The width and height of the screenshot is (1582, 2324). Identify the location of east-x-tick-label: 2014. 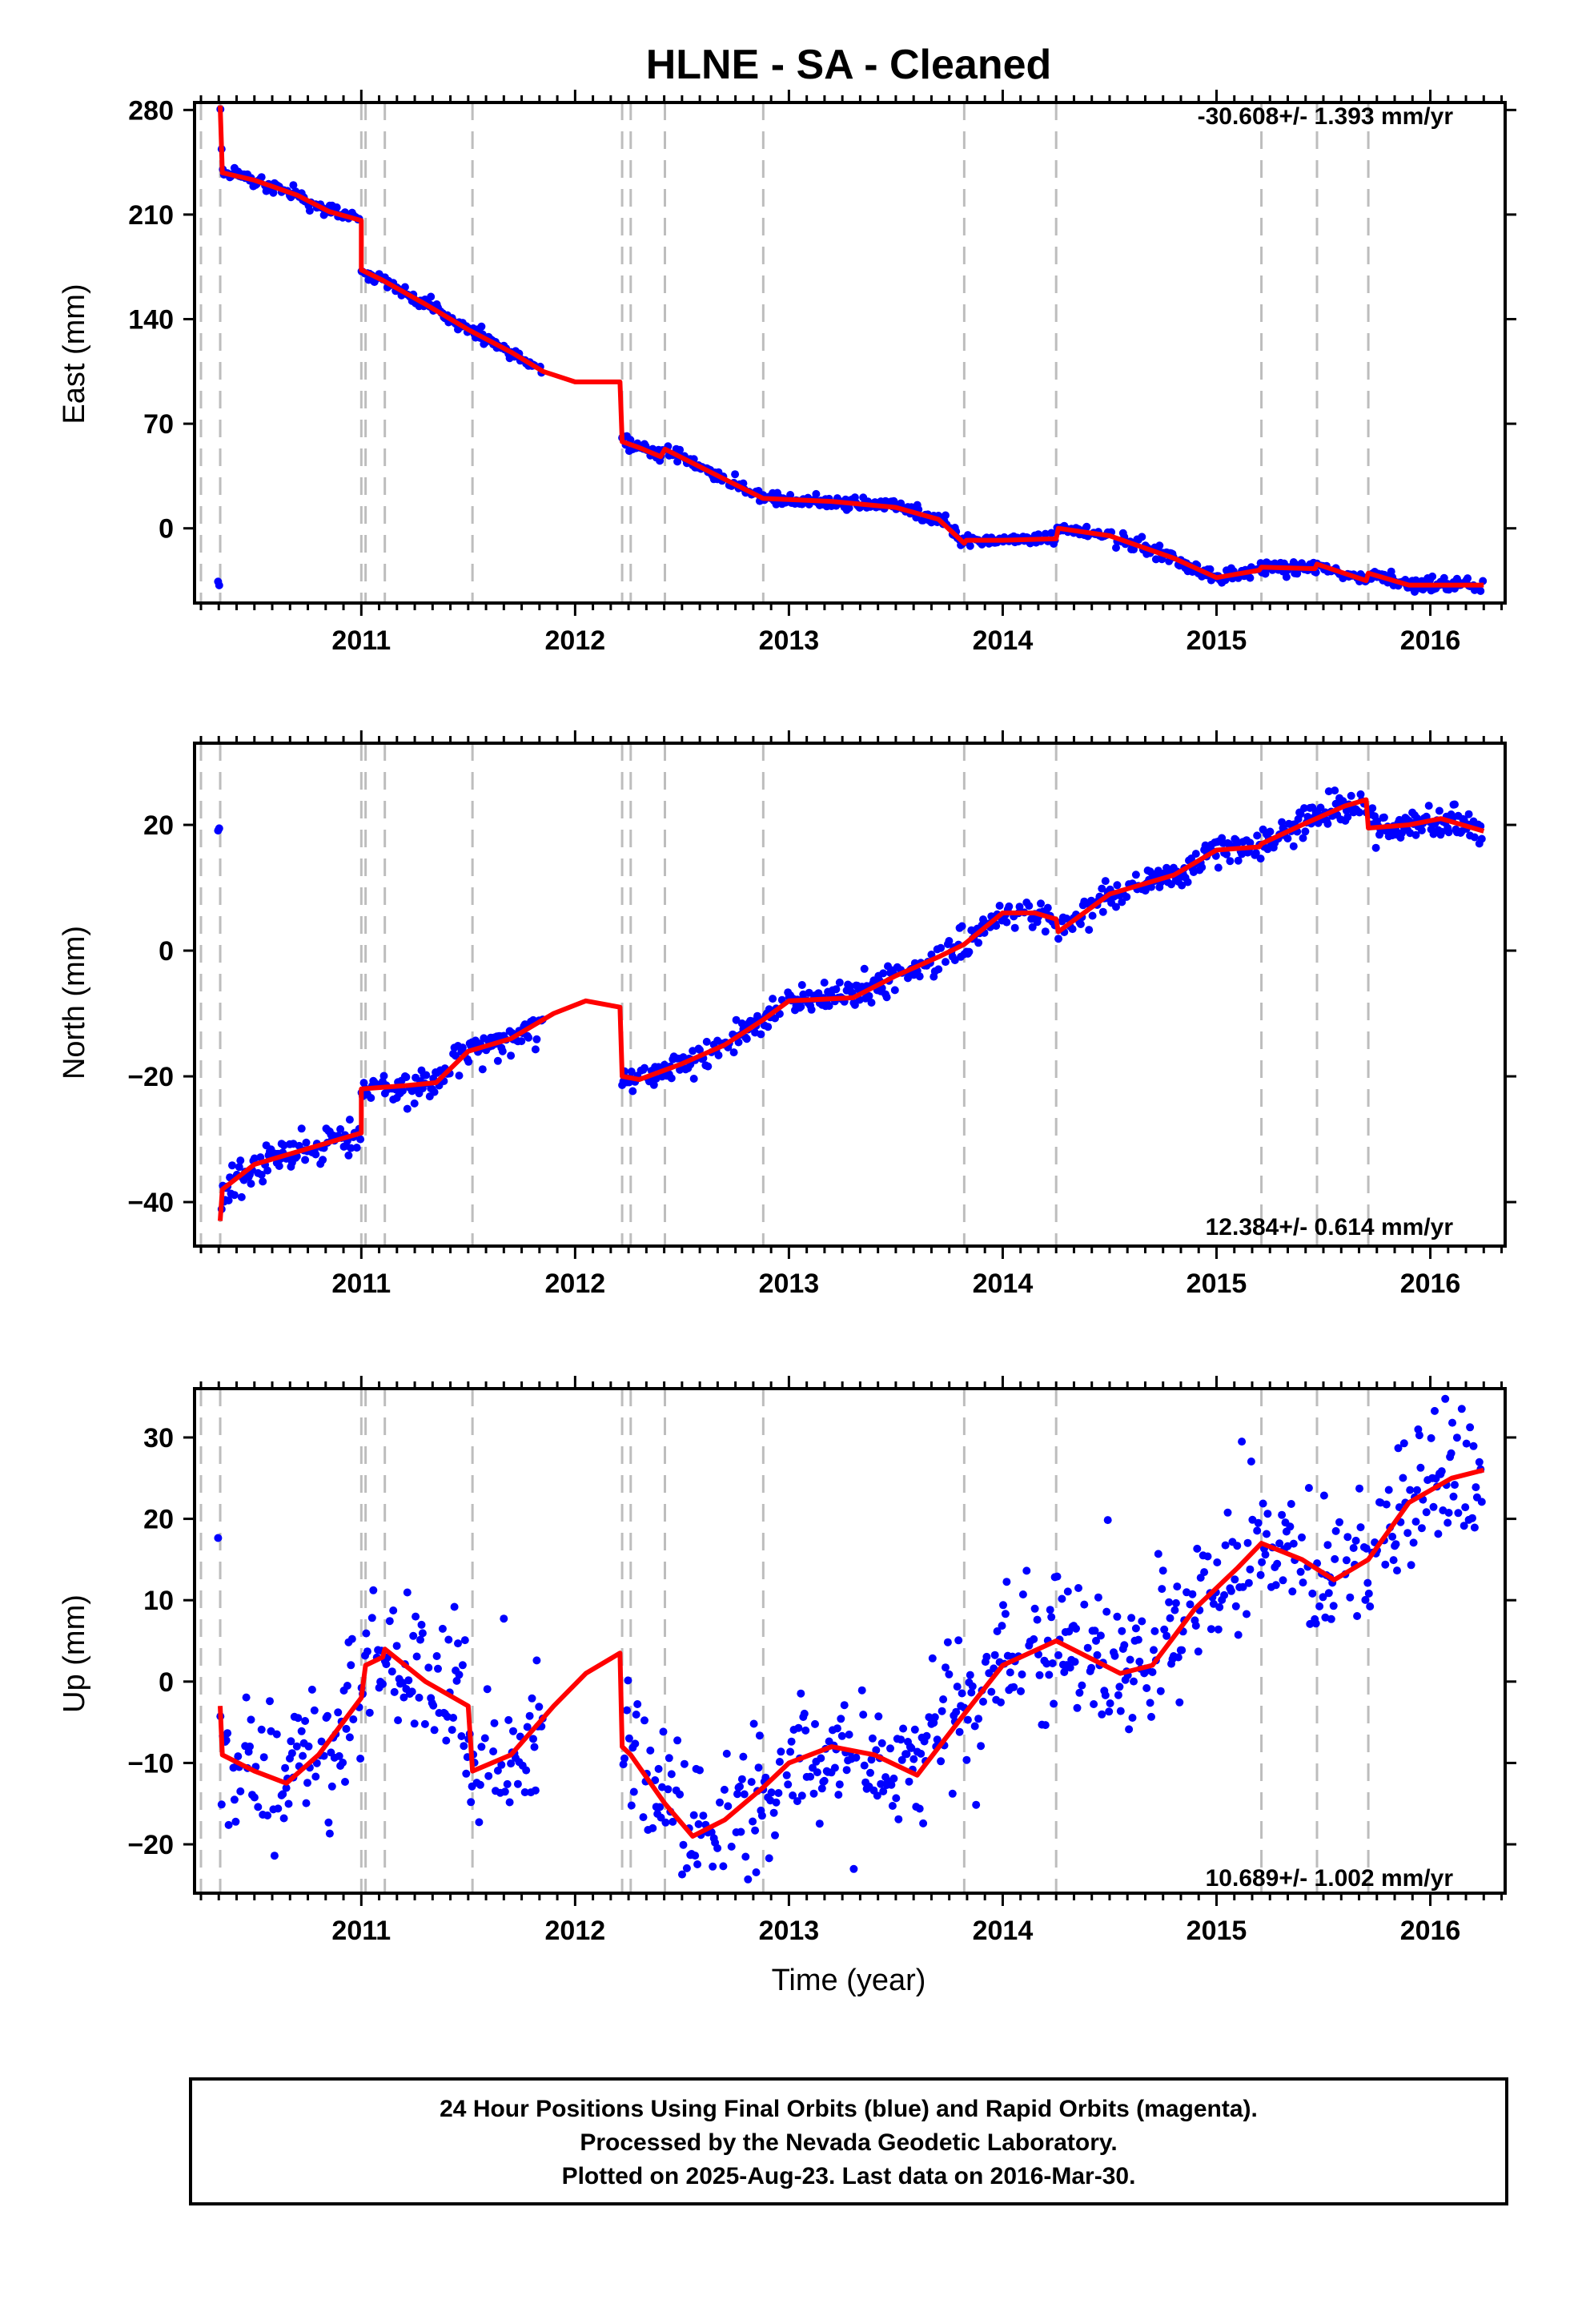
(1004, 640).